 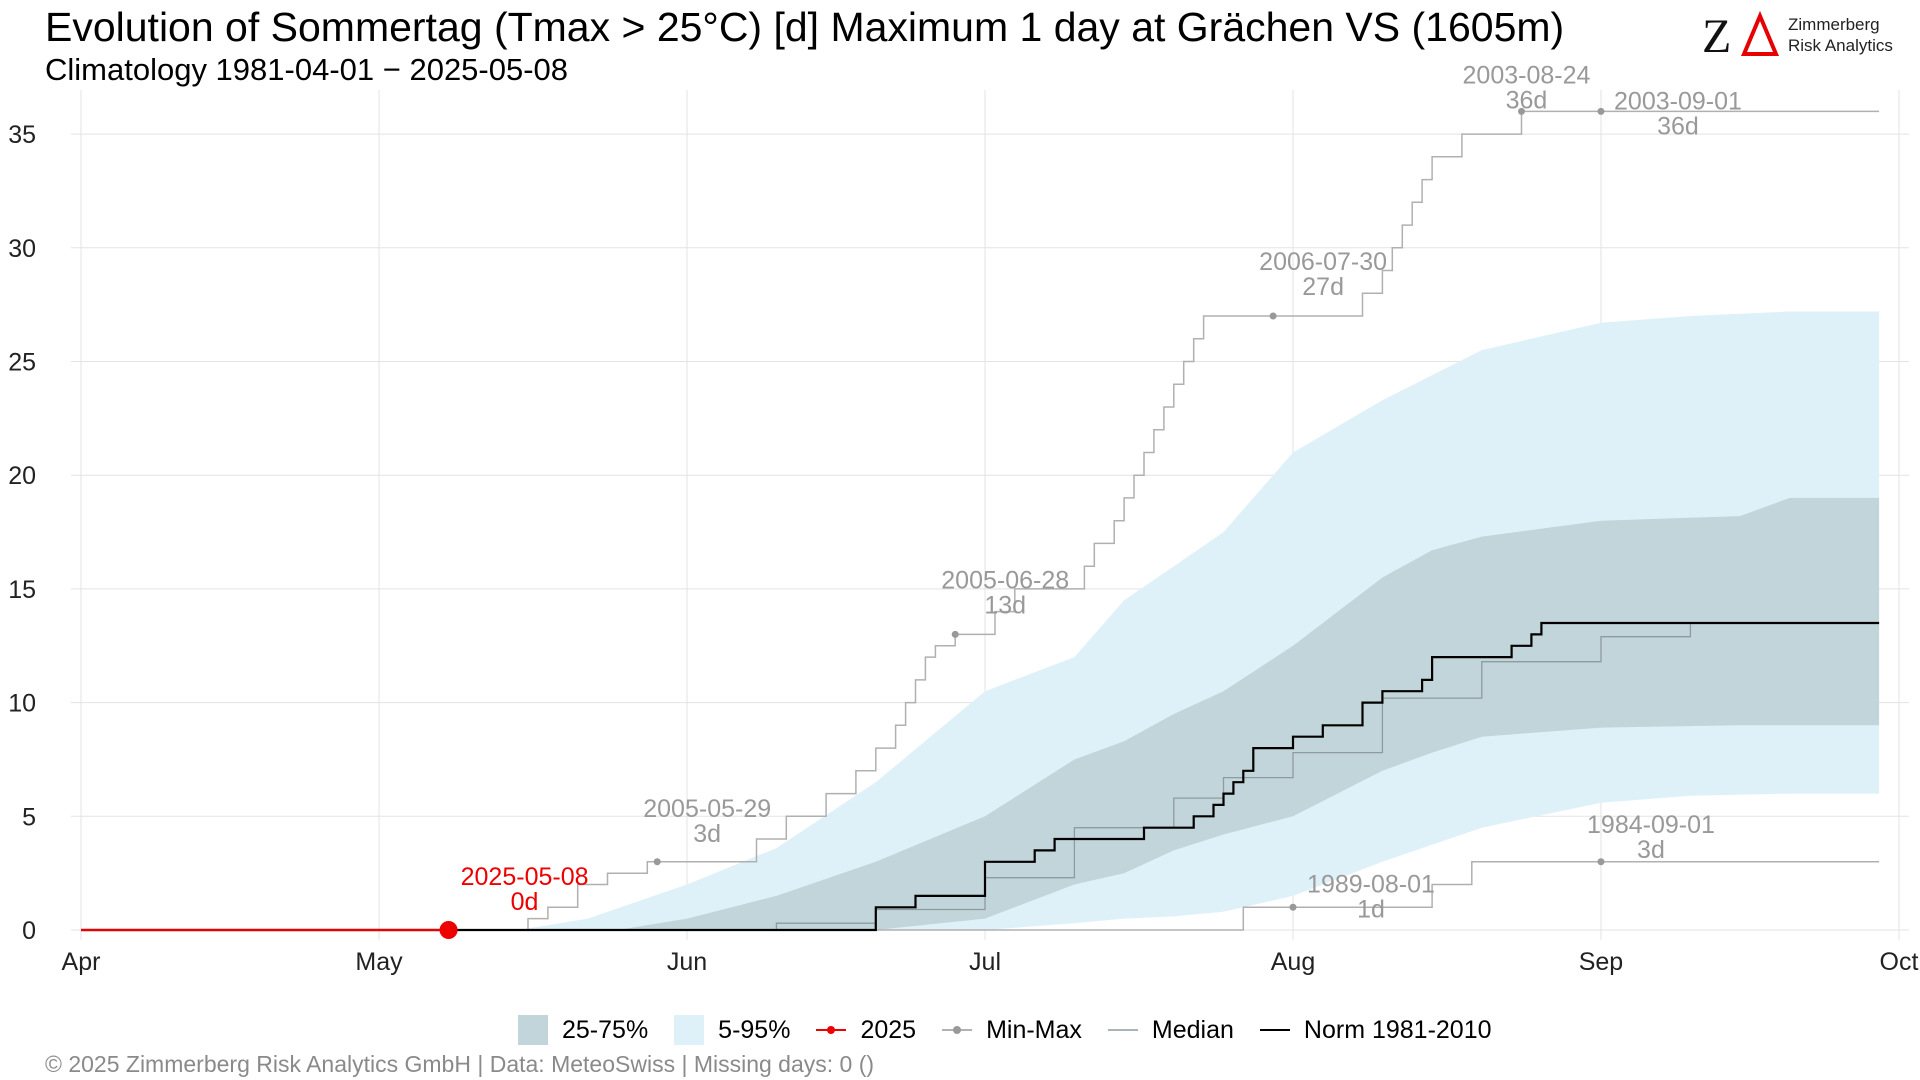 What do you see at coordinates (1192, 1029) in the screenshot?
I see `legend-label-median: Median` at bounding box center [1192, 1029].